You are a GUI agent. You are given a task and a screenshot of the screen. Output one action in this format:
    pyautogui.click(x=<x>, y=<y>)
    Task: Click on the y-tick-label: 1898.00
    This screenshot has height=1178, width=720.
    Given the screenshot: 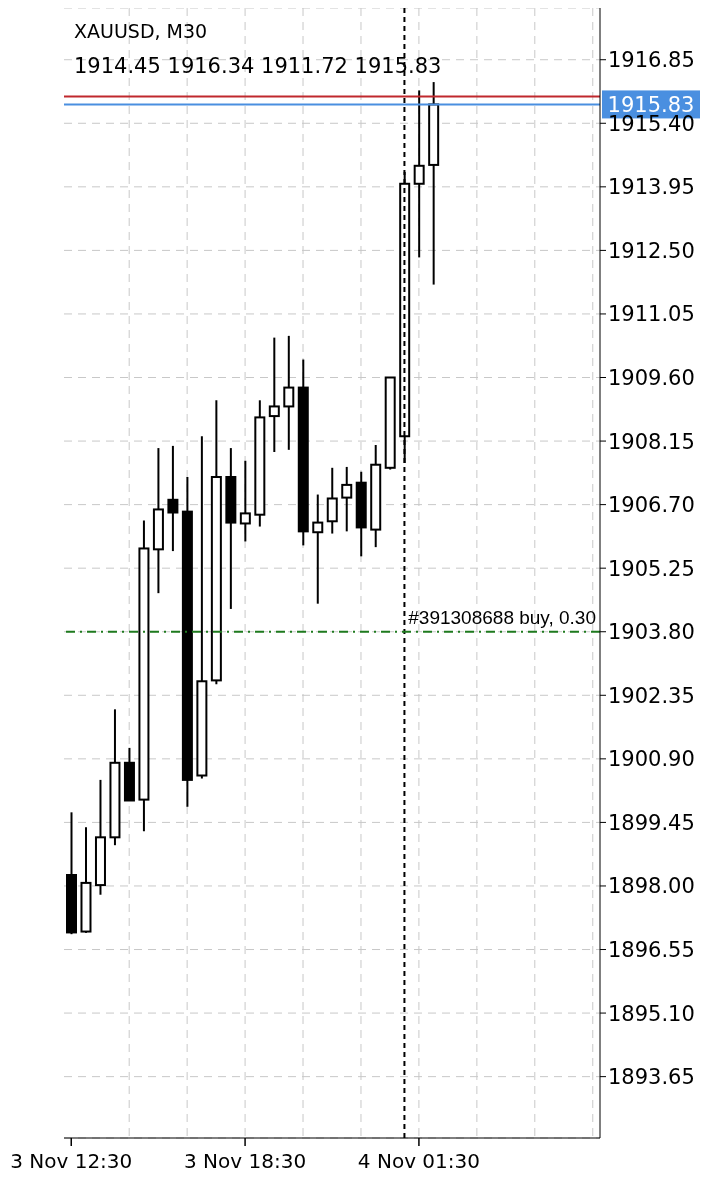 What is the action you would take?
    pyautogui.click(x=651, y=886)
    